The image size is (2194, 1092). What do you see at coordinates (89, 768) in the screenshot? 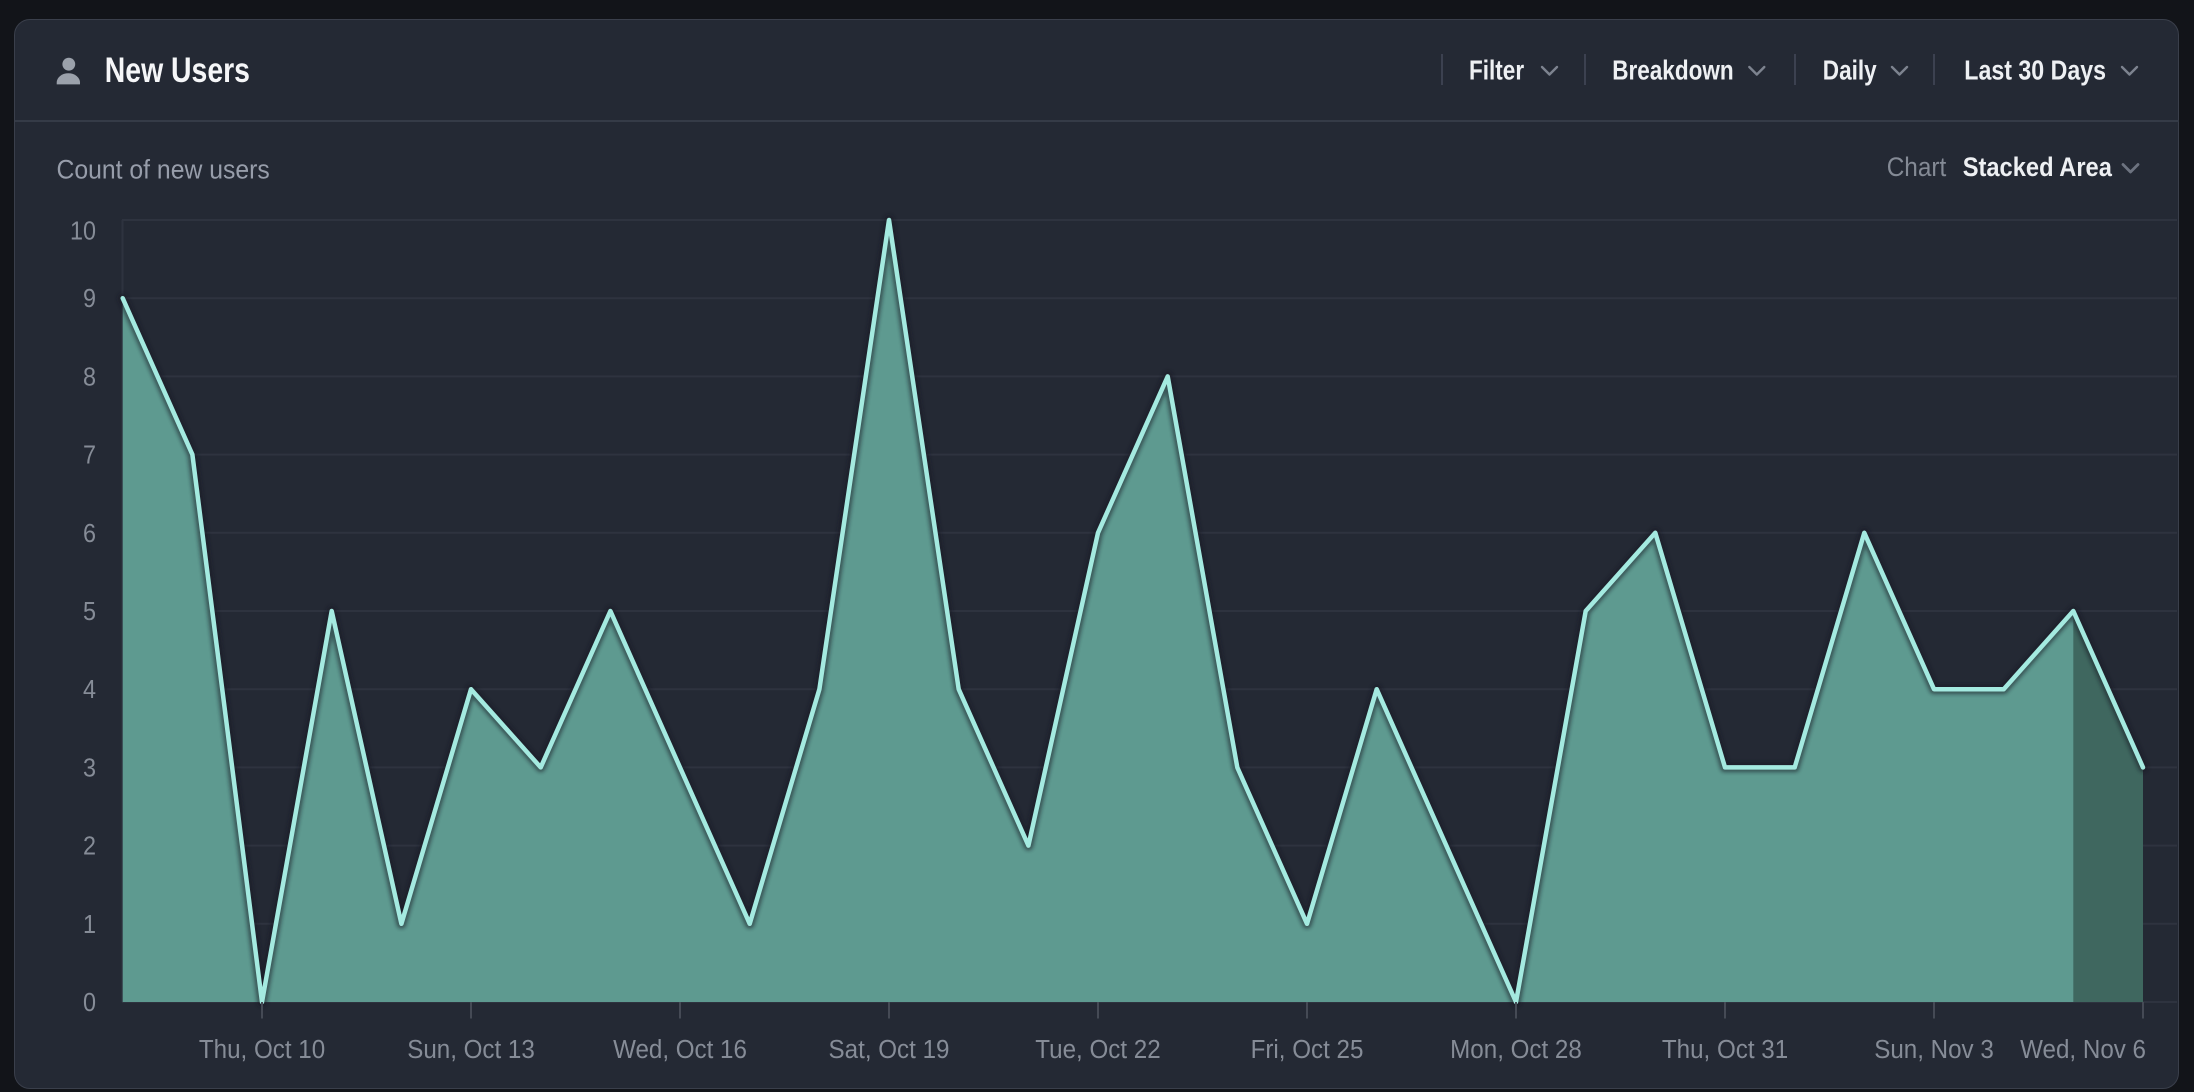
I see `svg-text: 3` at bounding box center [89, 768].